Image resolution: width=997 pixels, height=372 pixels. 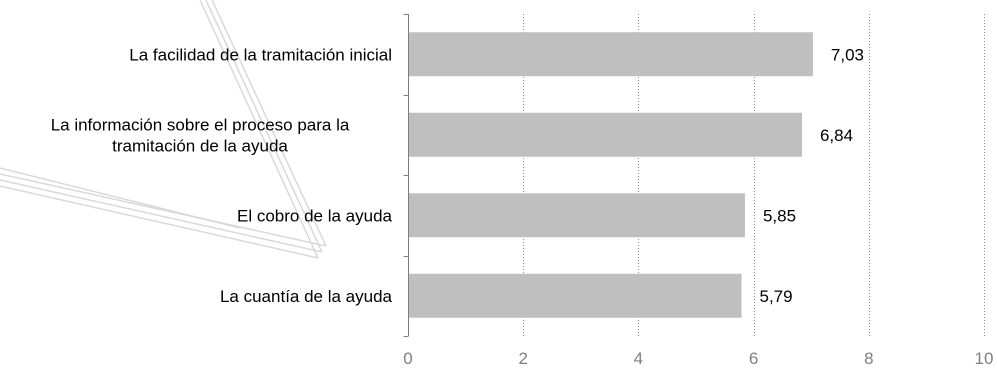 I want to click on data-label: 6,84, so click(x=836, y=135).